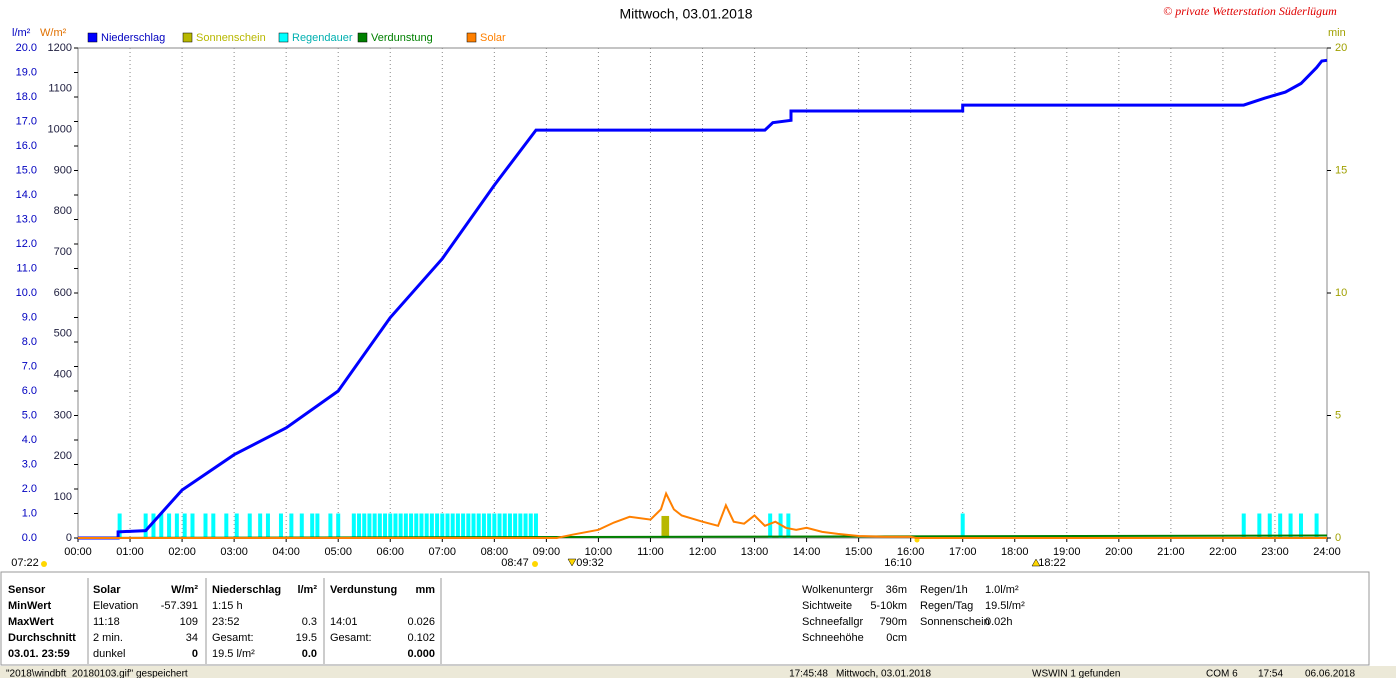 The width and height of the screenshot is (1396, 683). I want to click on stats-panel, so click(685, 618).